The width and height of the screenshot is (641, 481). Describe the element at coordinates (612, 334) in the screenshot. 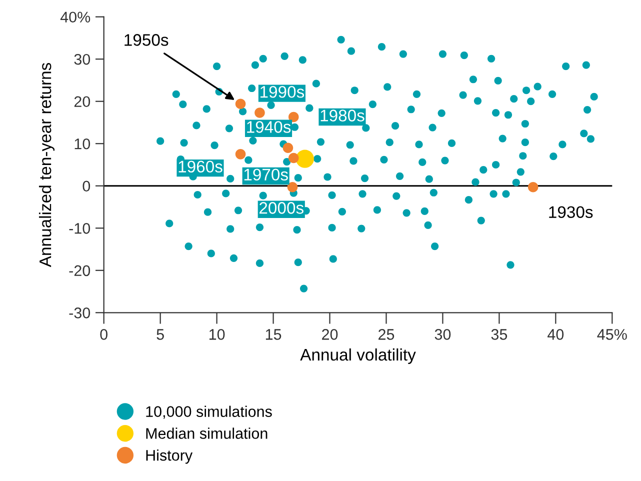

I see `x-tick-label: 45%` at that location.